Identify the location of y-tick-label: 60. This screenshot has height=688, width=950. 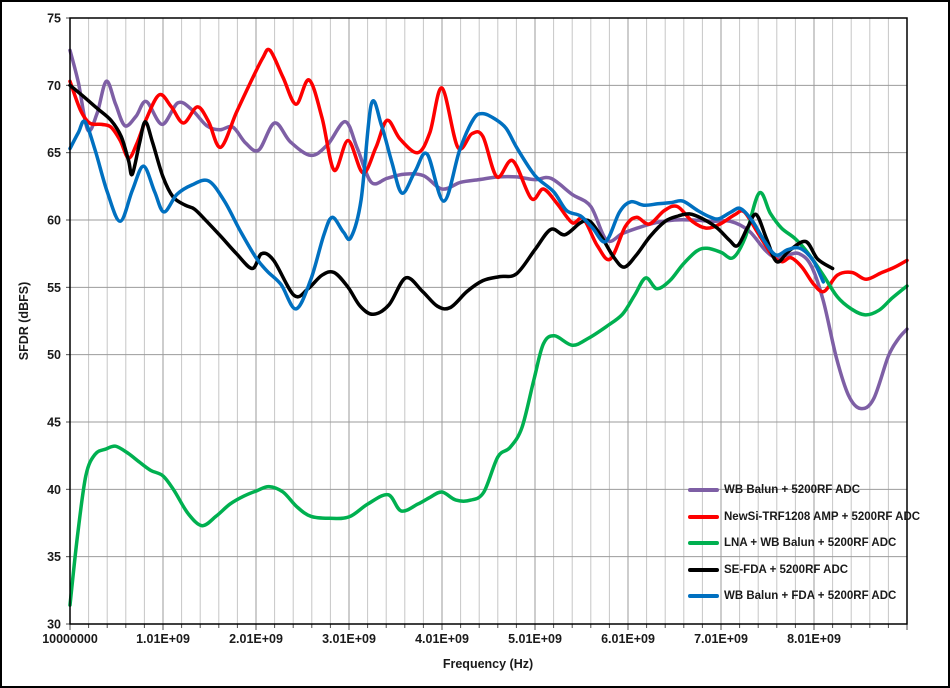
(54, 221).